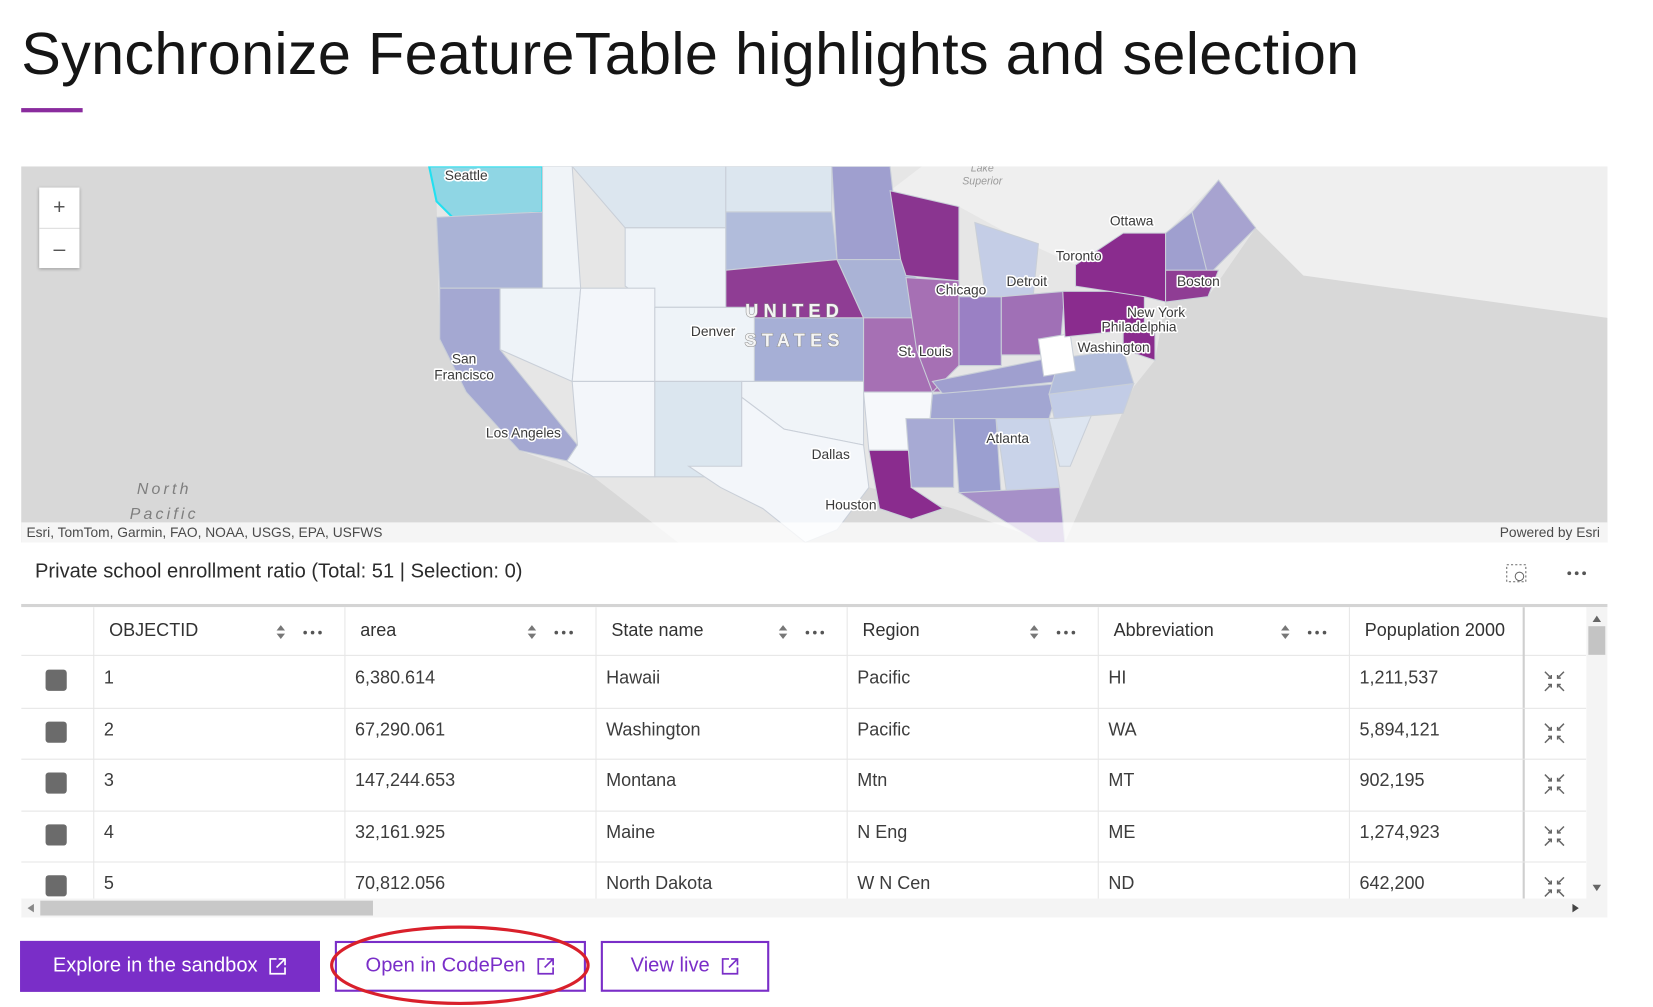  I want to click on city-label: St. Louis, so click(925, 351).